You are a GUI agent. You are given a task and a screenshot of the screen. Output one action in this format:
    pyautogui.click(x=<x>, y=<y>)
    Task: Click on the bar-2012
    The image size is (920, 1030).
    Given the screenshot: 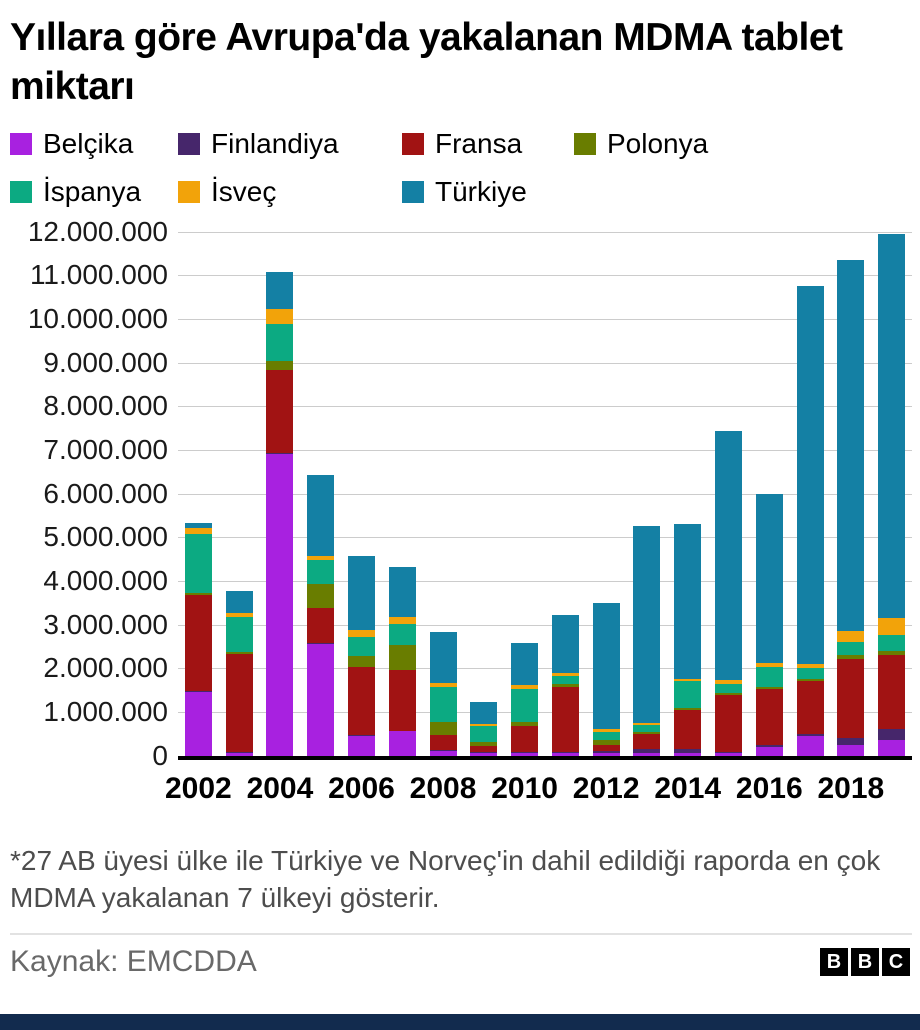 What is the action you would take?
    pyautogui.click(x=606, y=494)
    